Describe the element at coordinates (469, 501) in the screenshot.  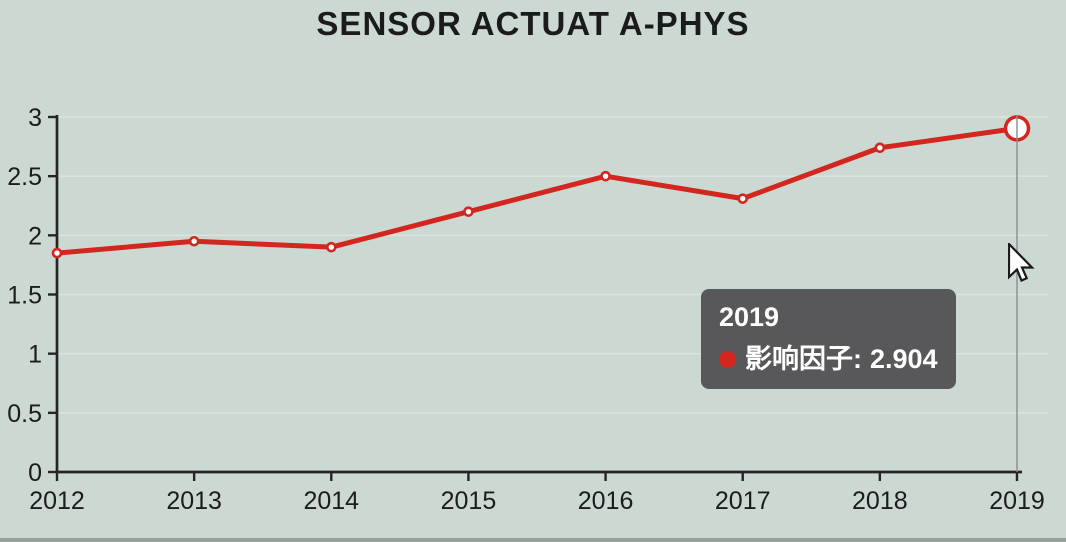
I see `x-tick-label: 2015` at that location.